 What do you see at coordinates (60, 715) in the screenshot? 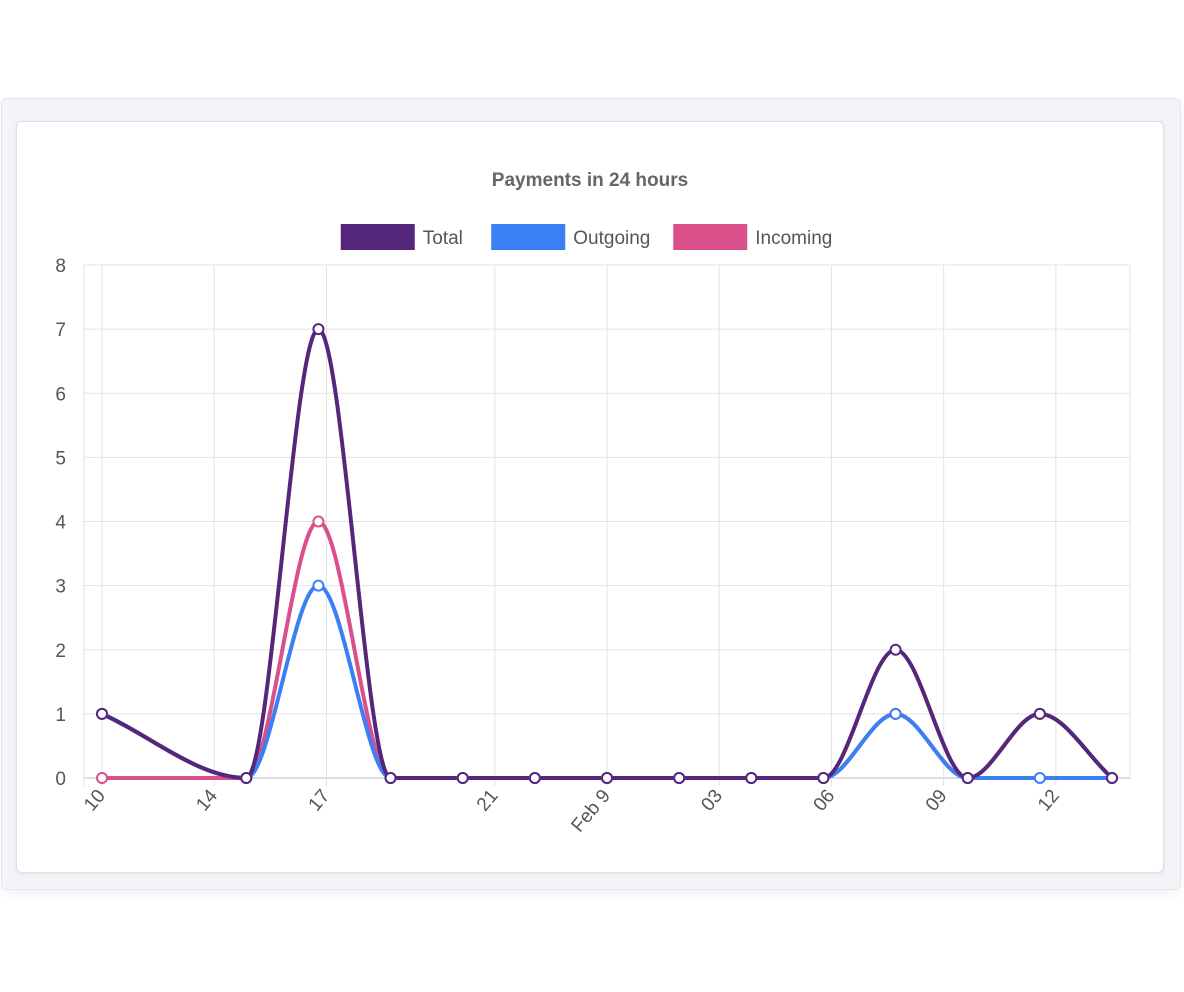
I see `y-tick-label: 1` at bounding box center [60, 715].